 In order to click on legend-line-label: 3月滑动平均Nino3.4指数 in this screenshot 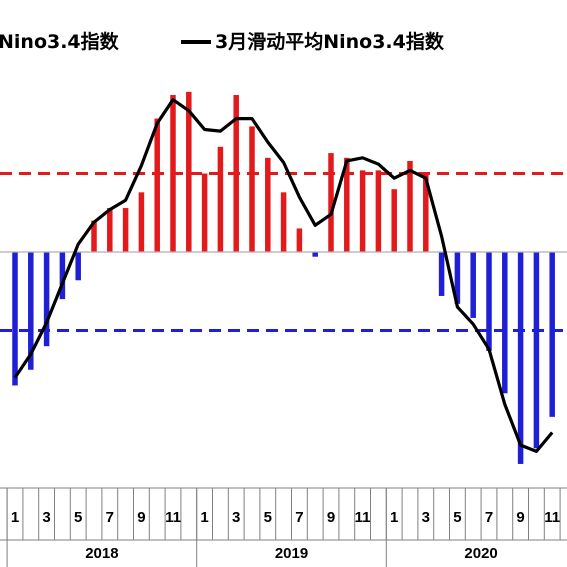, I will do `click(330, 41)`.